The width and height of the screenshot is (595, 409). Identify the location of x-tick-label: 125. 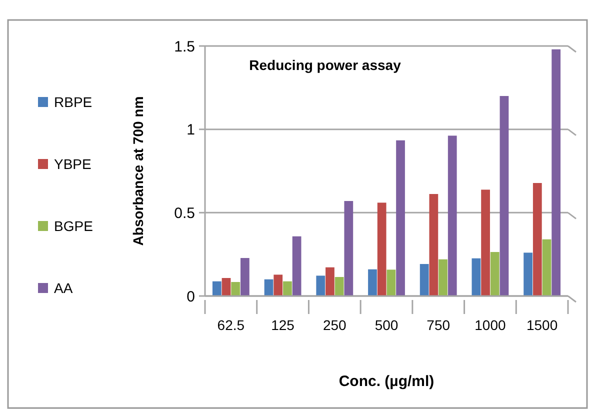
(283, 325).